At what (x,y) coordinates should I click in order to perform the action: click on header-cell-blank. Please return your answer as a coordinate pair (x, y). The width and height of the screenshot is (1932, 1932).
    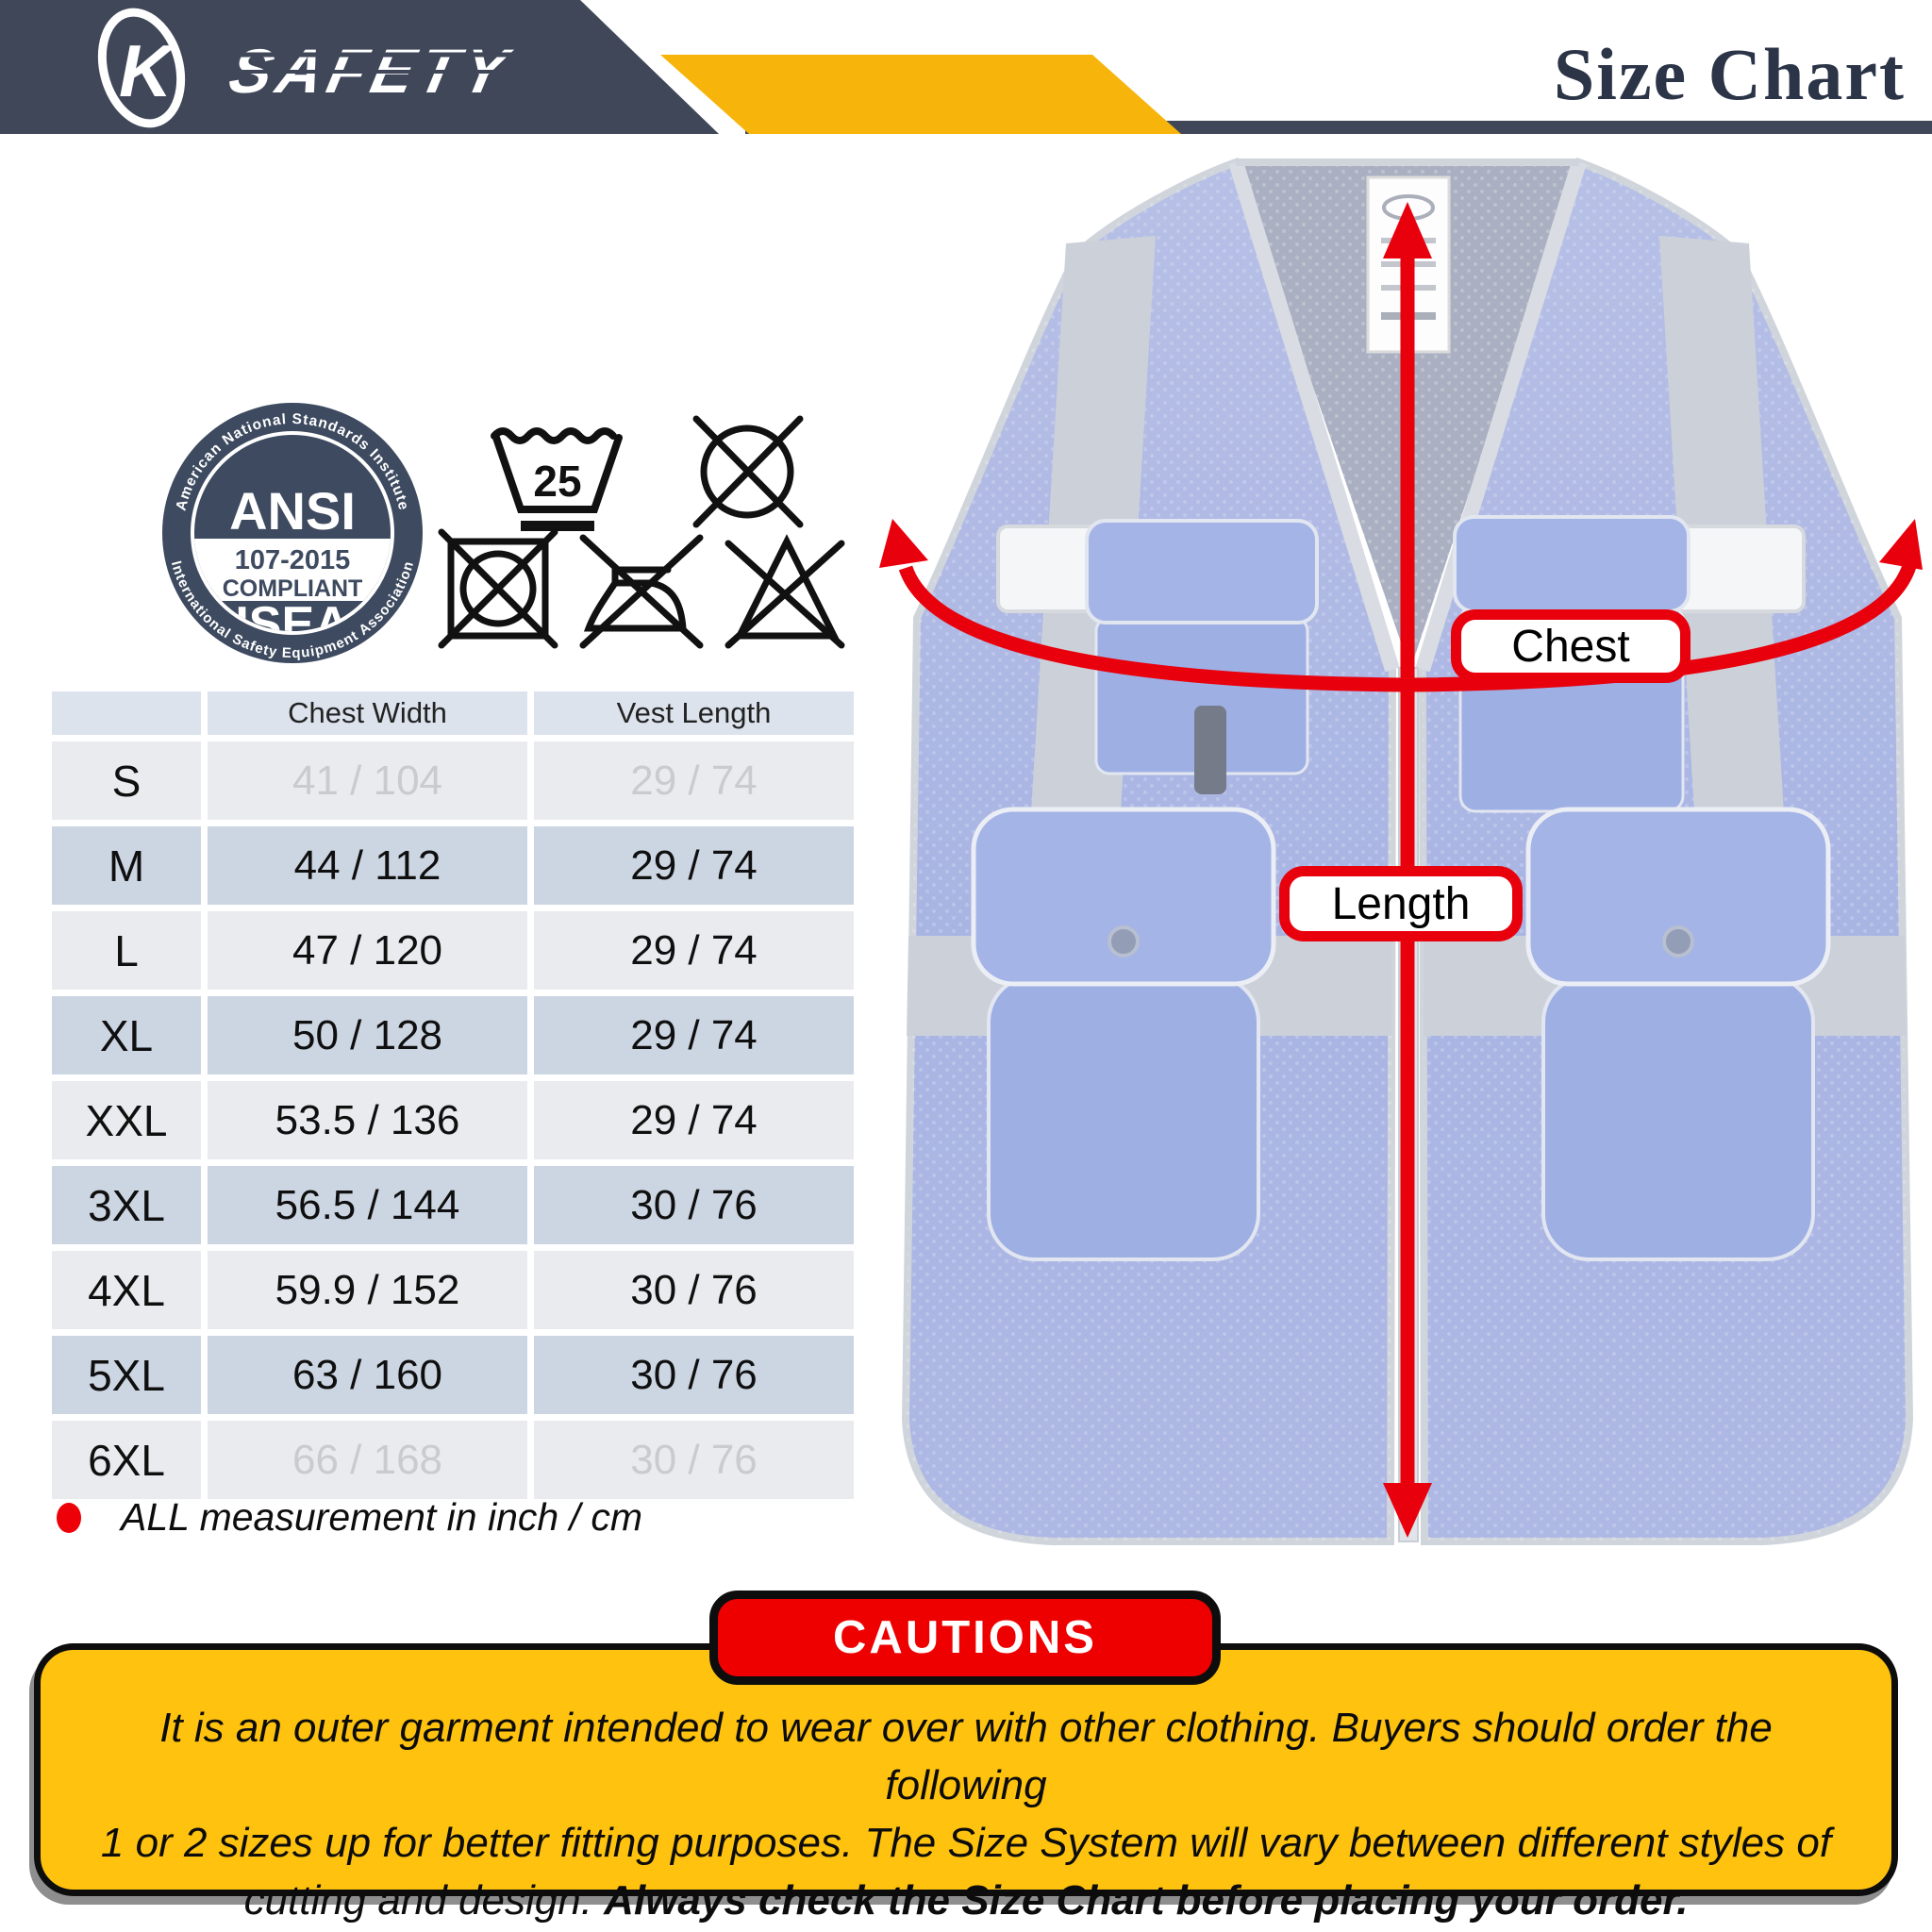
    Looking at the image, I should click on (126, 713).